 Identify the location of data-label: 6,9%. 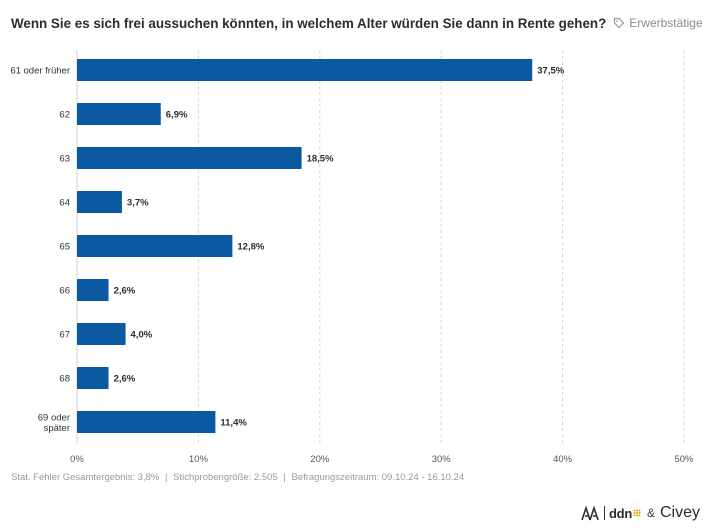
(177, 115).